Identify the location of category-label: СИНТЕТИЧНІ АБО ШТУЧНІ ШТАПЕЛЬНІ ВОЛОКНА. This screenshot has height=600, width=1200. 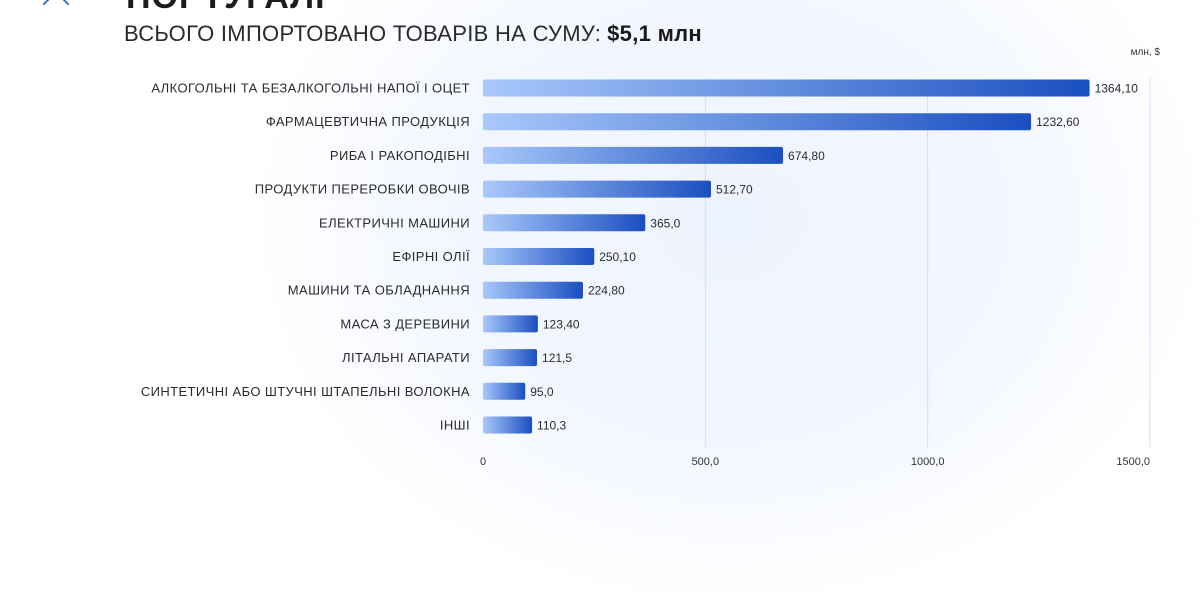
(305, 391).